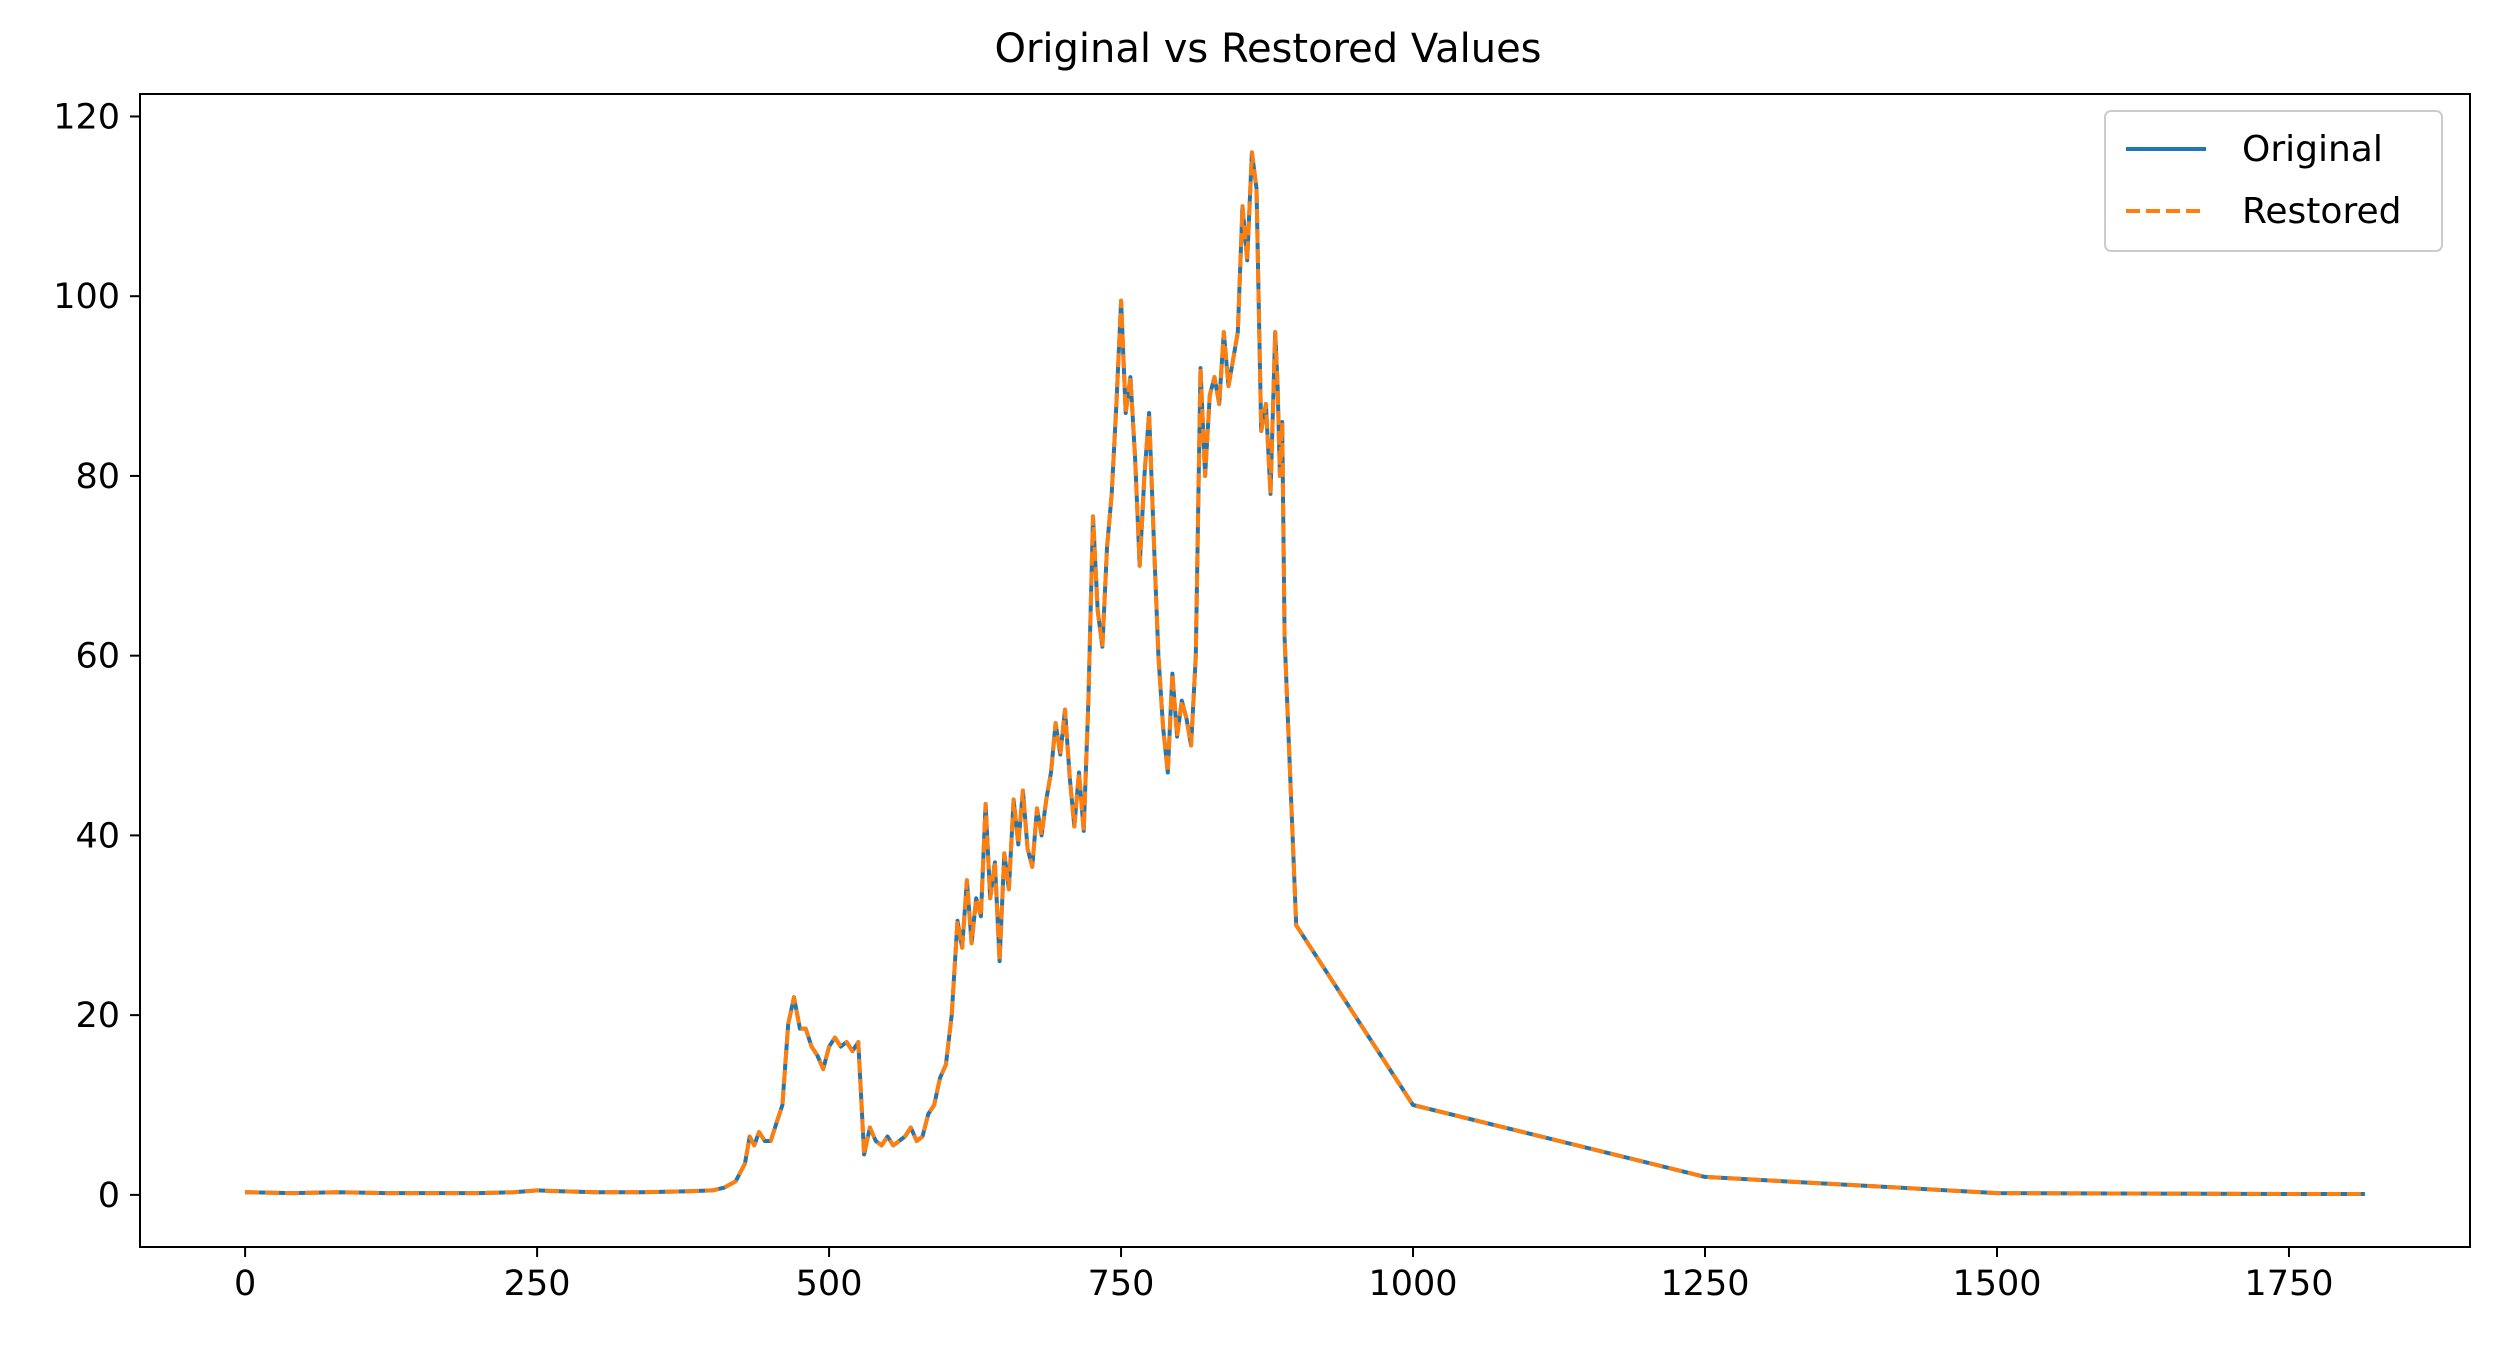 Image resolution: width=2493 pixels, height=1353 pixels. What do you see at coordinates (1996, 1284) in the screenshot?
I see `x-tick-label: 1500` at bounding box center [1996, 1284].